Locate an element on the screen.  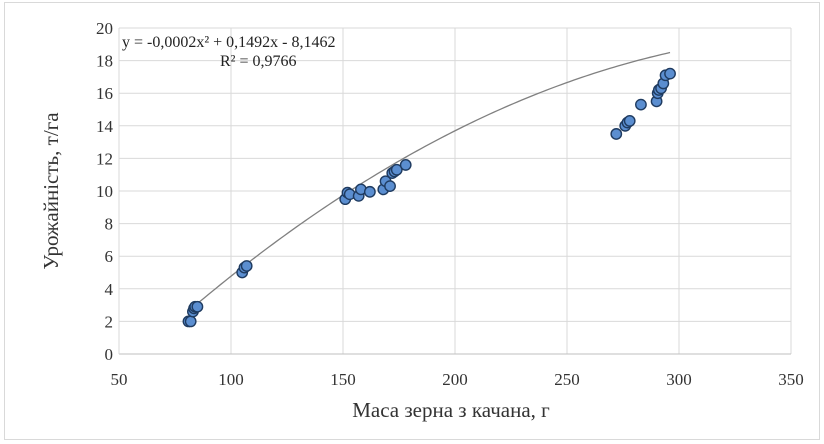
x-tick-label: 300 is located at coordinates (679, 379).